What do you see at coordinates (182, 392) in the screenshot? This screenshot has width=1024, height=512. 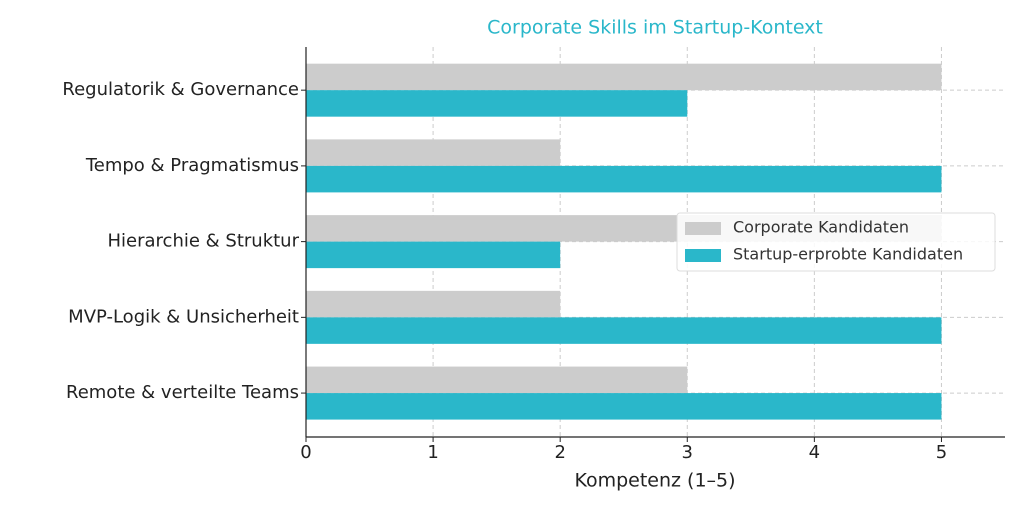 I see `y-tick-label: Remote & verteilte Teams` at bounding box center [182, 392].